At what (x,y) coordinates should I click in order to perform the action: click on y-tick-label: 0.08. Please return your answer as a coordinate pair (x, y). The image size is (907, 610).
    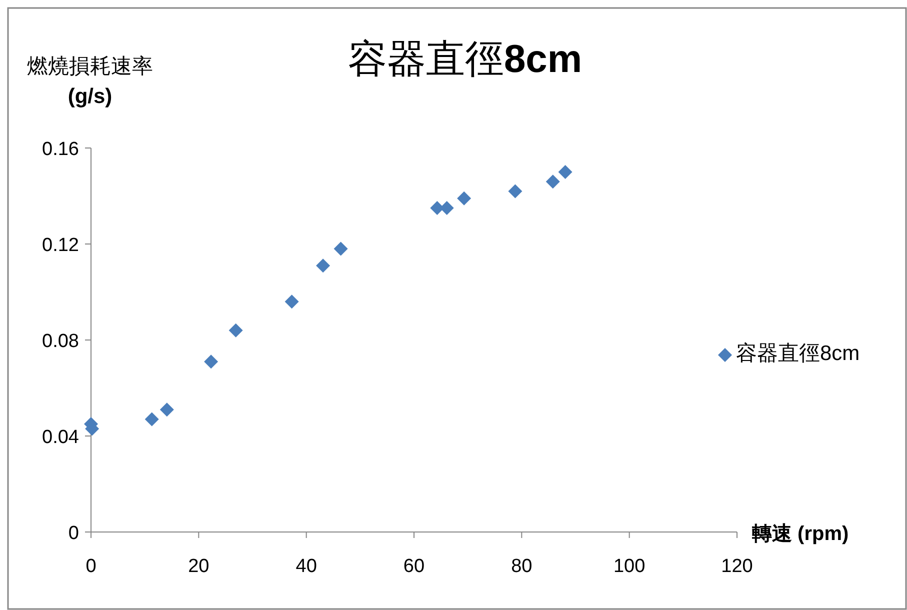
    Looking at the image, I should click on (60, 341).